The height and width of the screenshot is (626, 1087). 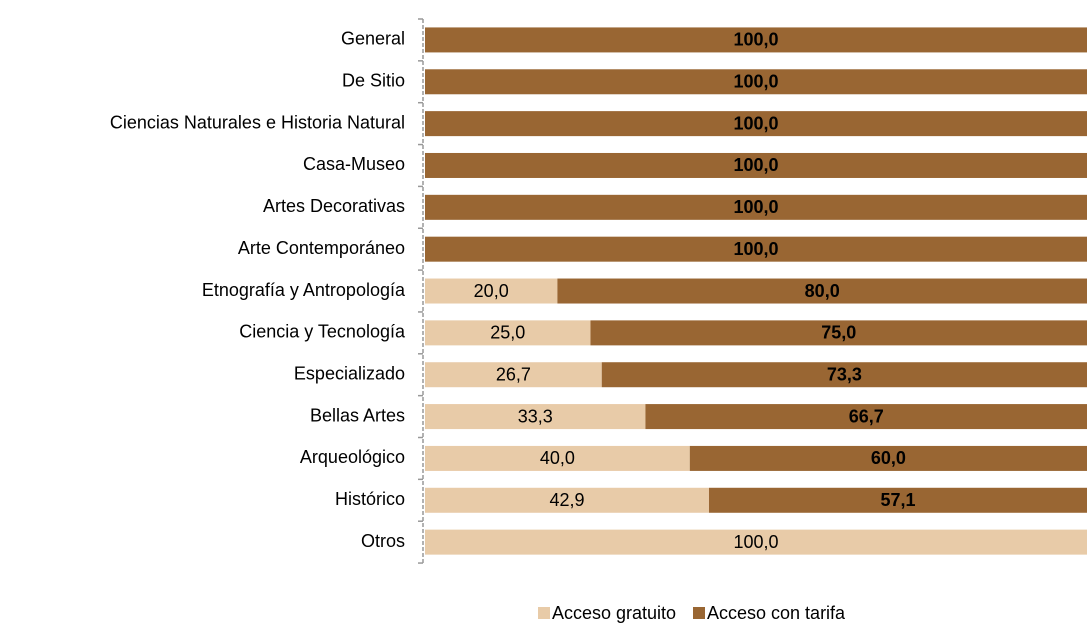 I want to click on y-tick-label: Especializado, so click(x=349, y=373).